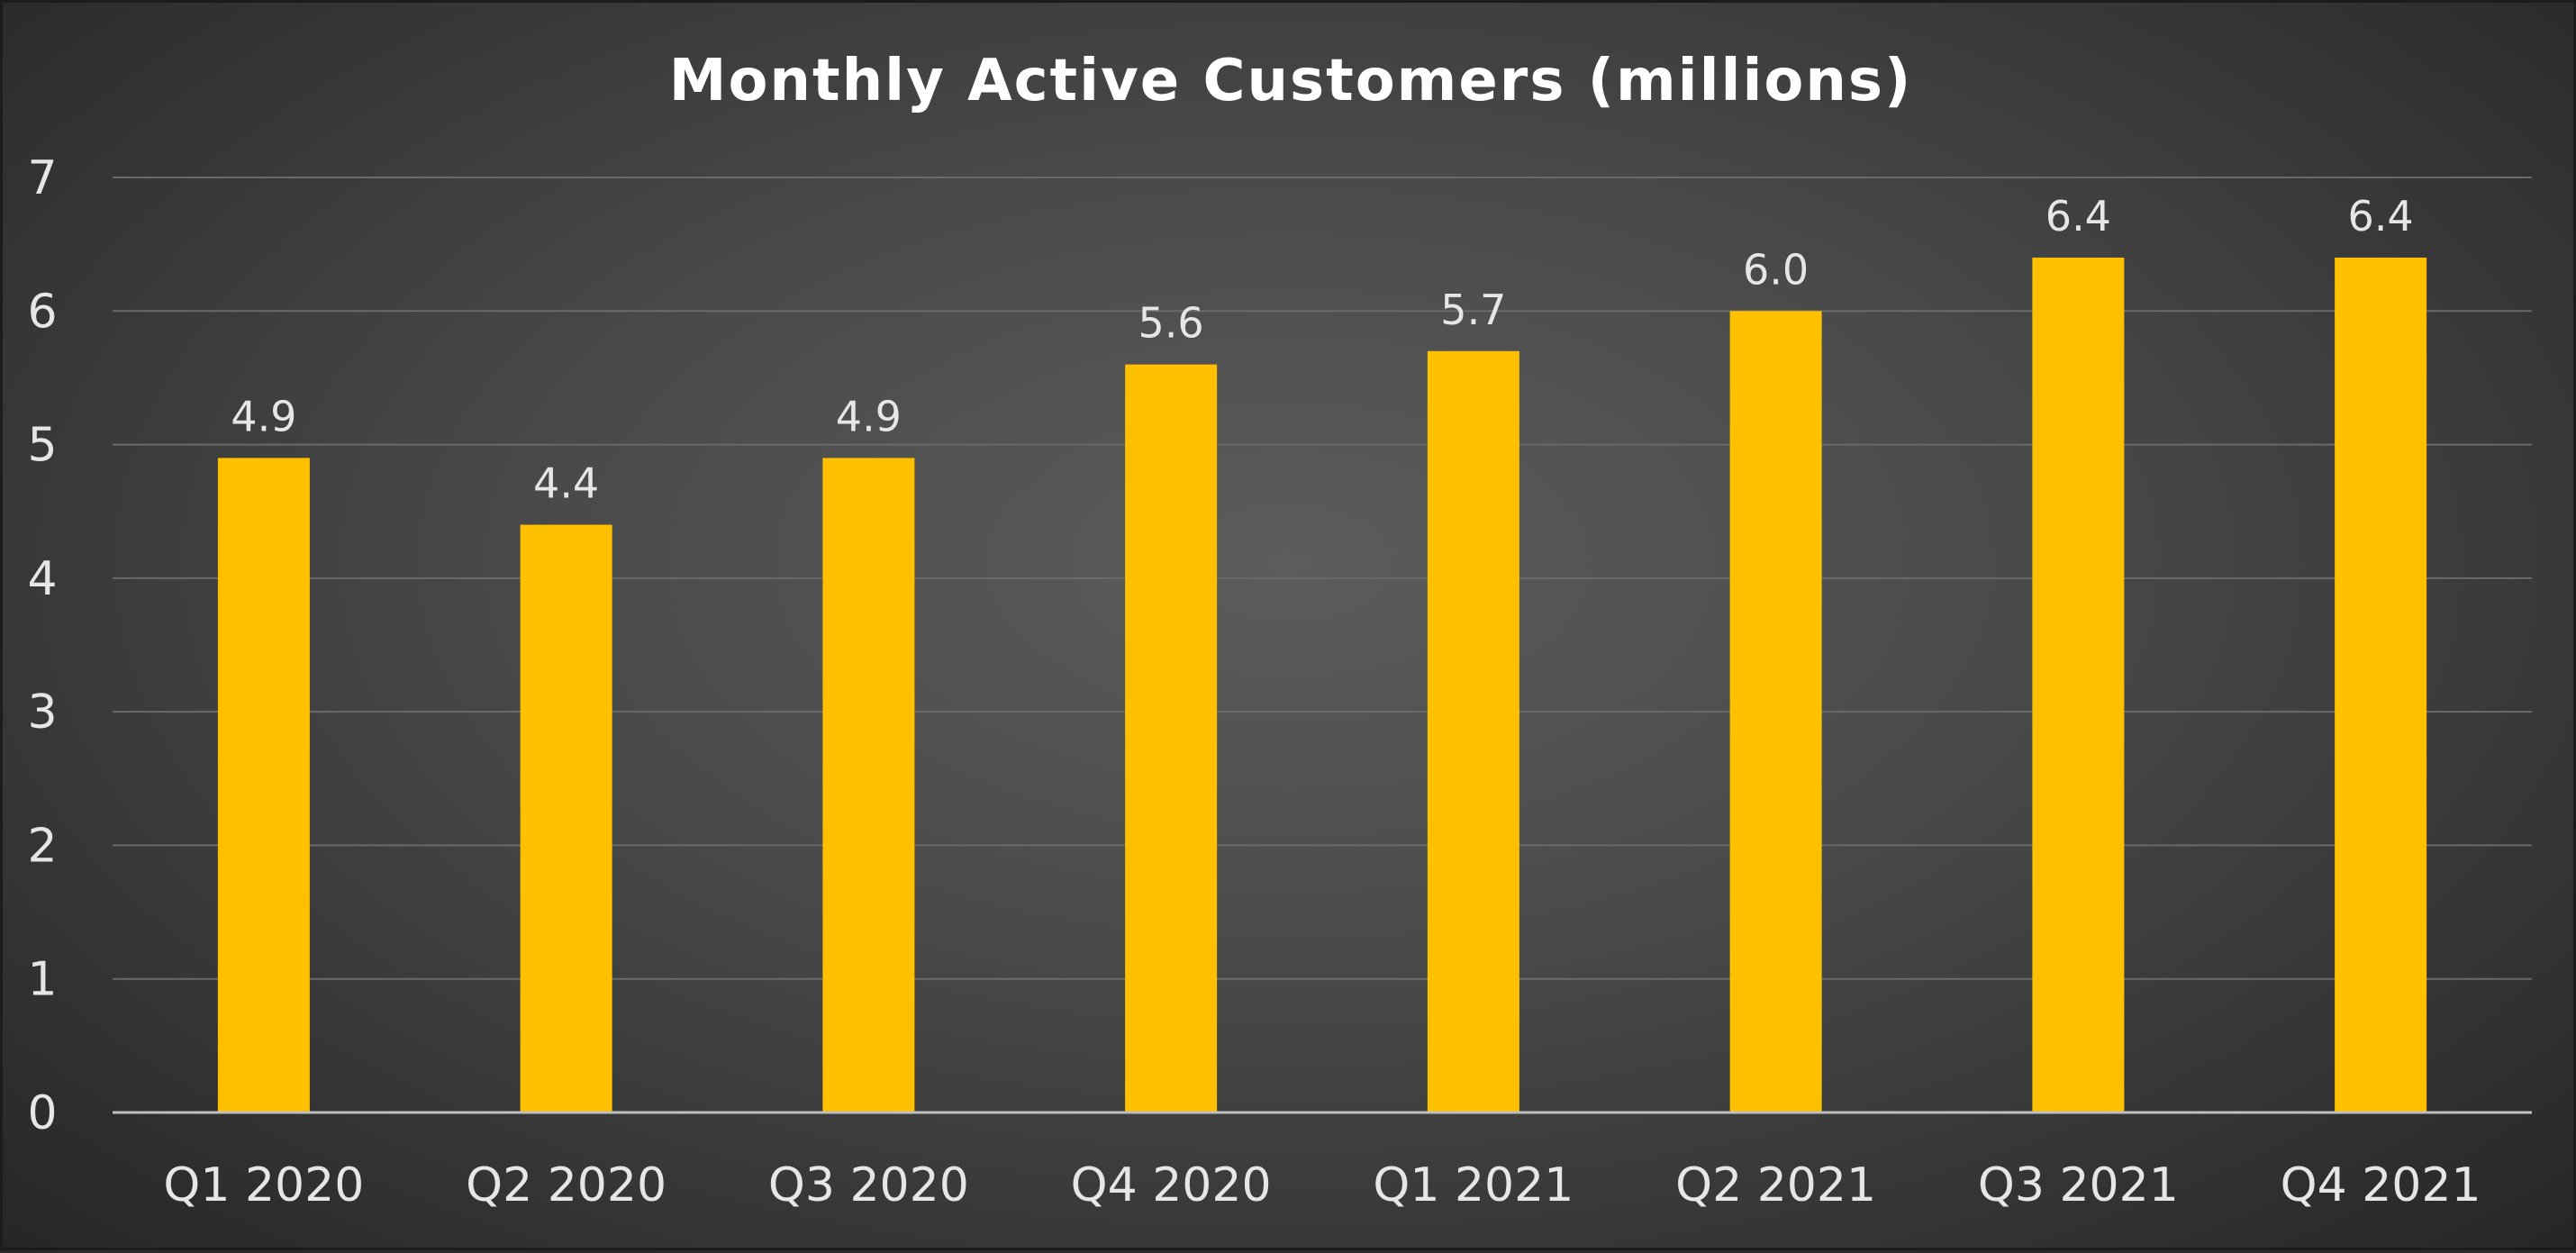 The height and width of the screenshot is (1253, 2576). I want to click on x-category-label: Q3 2020, so click(868, 1185).